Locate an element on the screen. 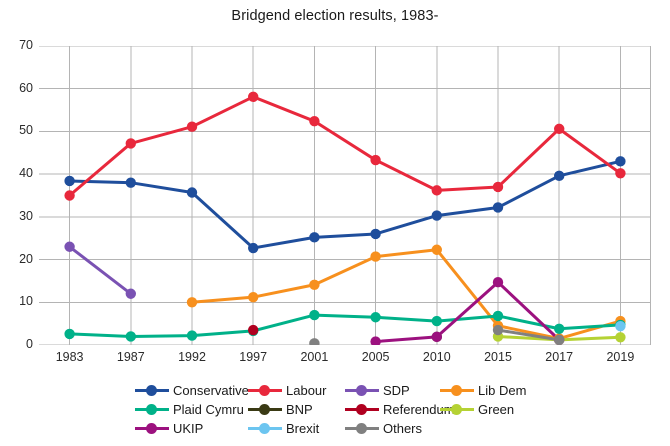 This screenshot has height=446, width=670. data-point-labour-1997 is located at coordinates (253, 97).